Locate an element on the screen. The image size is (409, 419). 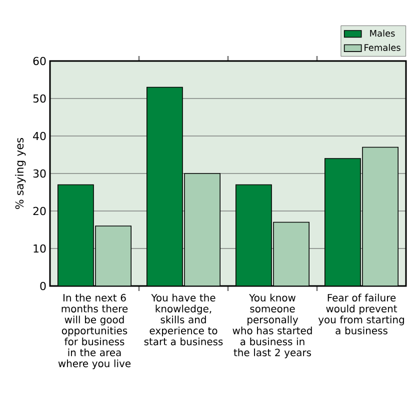
y-tick-label: 30 is located at coordinates (39, 173).